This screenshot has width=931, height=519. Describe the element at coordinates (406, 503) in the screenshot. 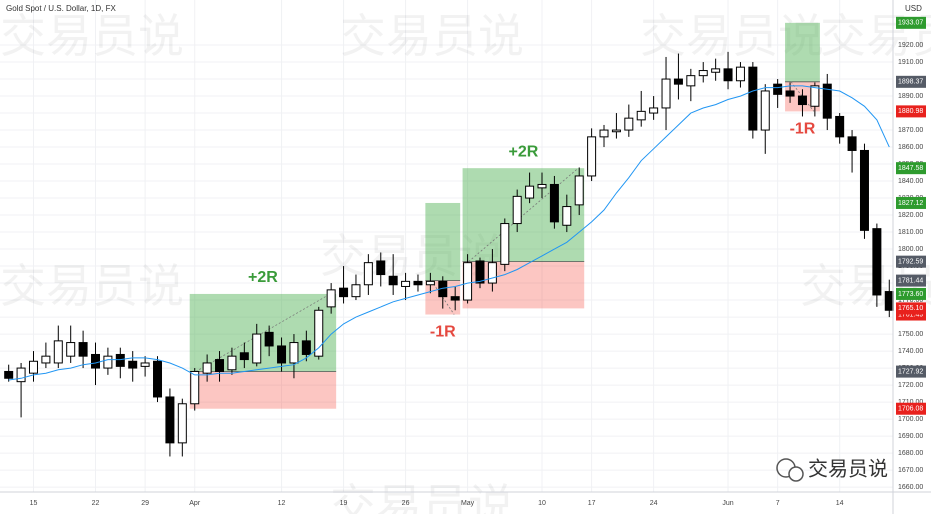

I see `x-tick-label: 26` at that location.